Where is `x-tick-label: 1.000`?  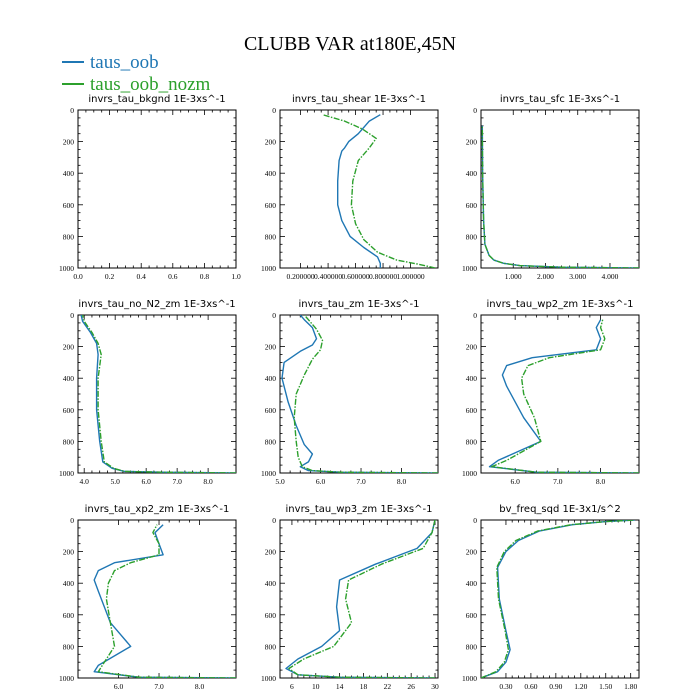 x-tick-label: 1.000 is located at coordinates (513, 276).